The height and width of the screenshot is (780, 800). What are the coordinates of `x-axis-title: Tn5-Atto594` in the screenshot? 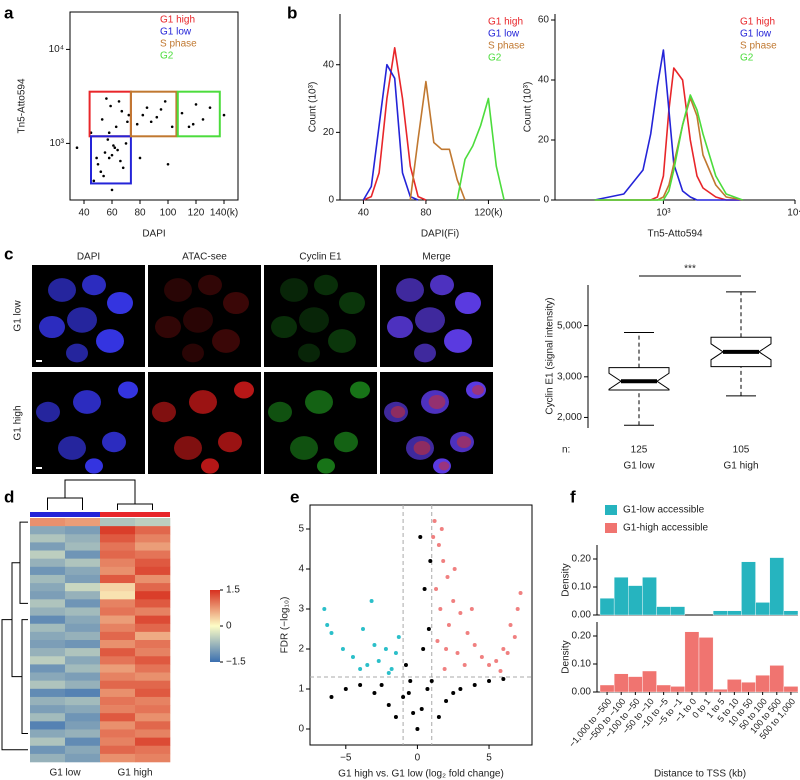 It's located at (674, 234).